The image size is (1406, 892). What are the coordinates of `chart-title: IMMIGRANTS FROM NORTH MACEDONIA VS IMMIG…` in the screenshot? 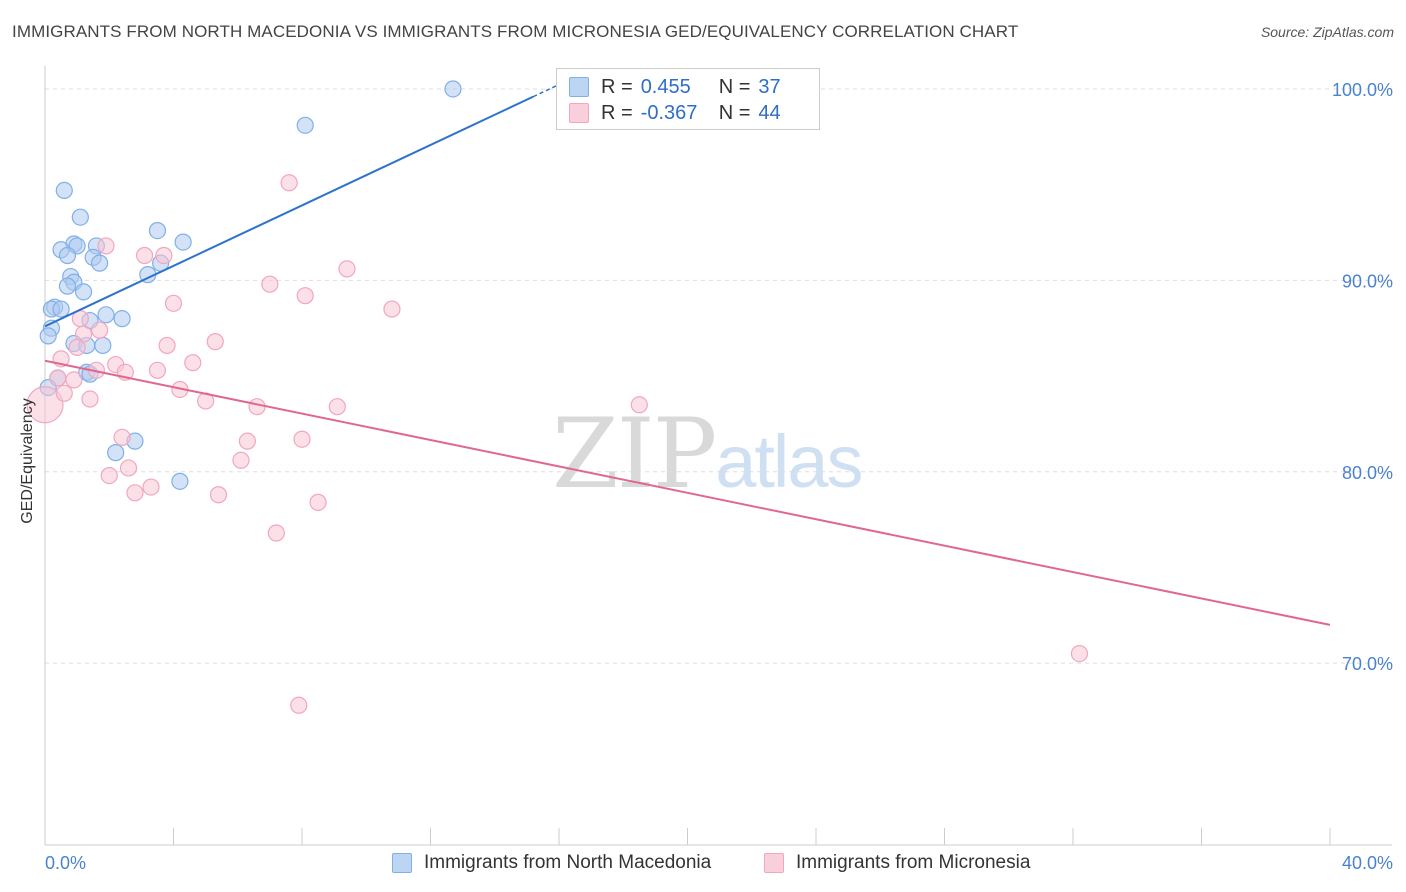 It's located at (515, 31).